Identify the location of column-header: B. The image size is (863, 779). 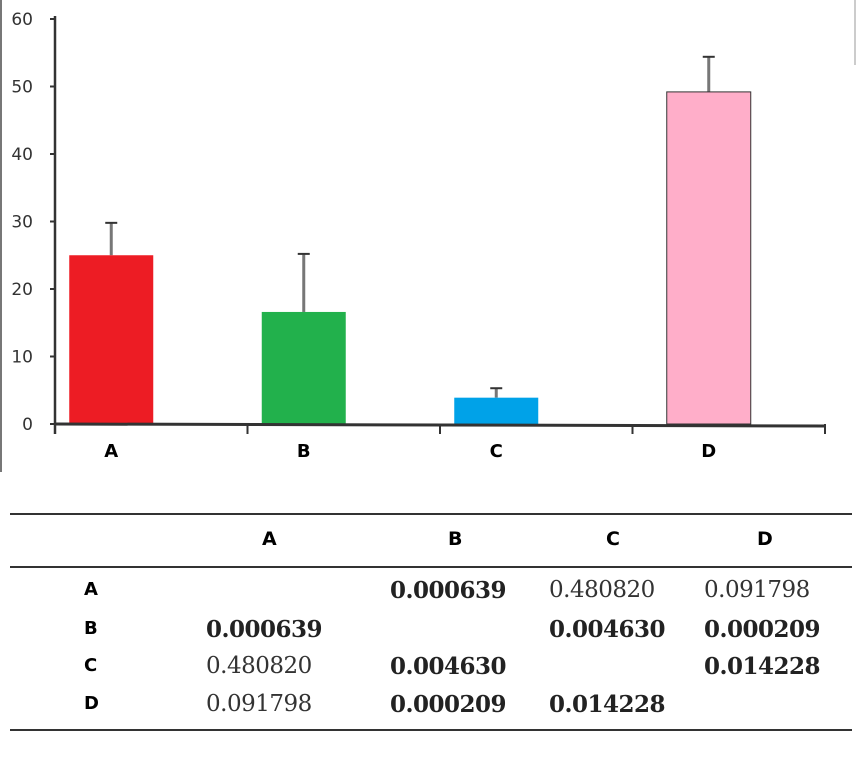
(455, 539).